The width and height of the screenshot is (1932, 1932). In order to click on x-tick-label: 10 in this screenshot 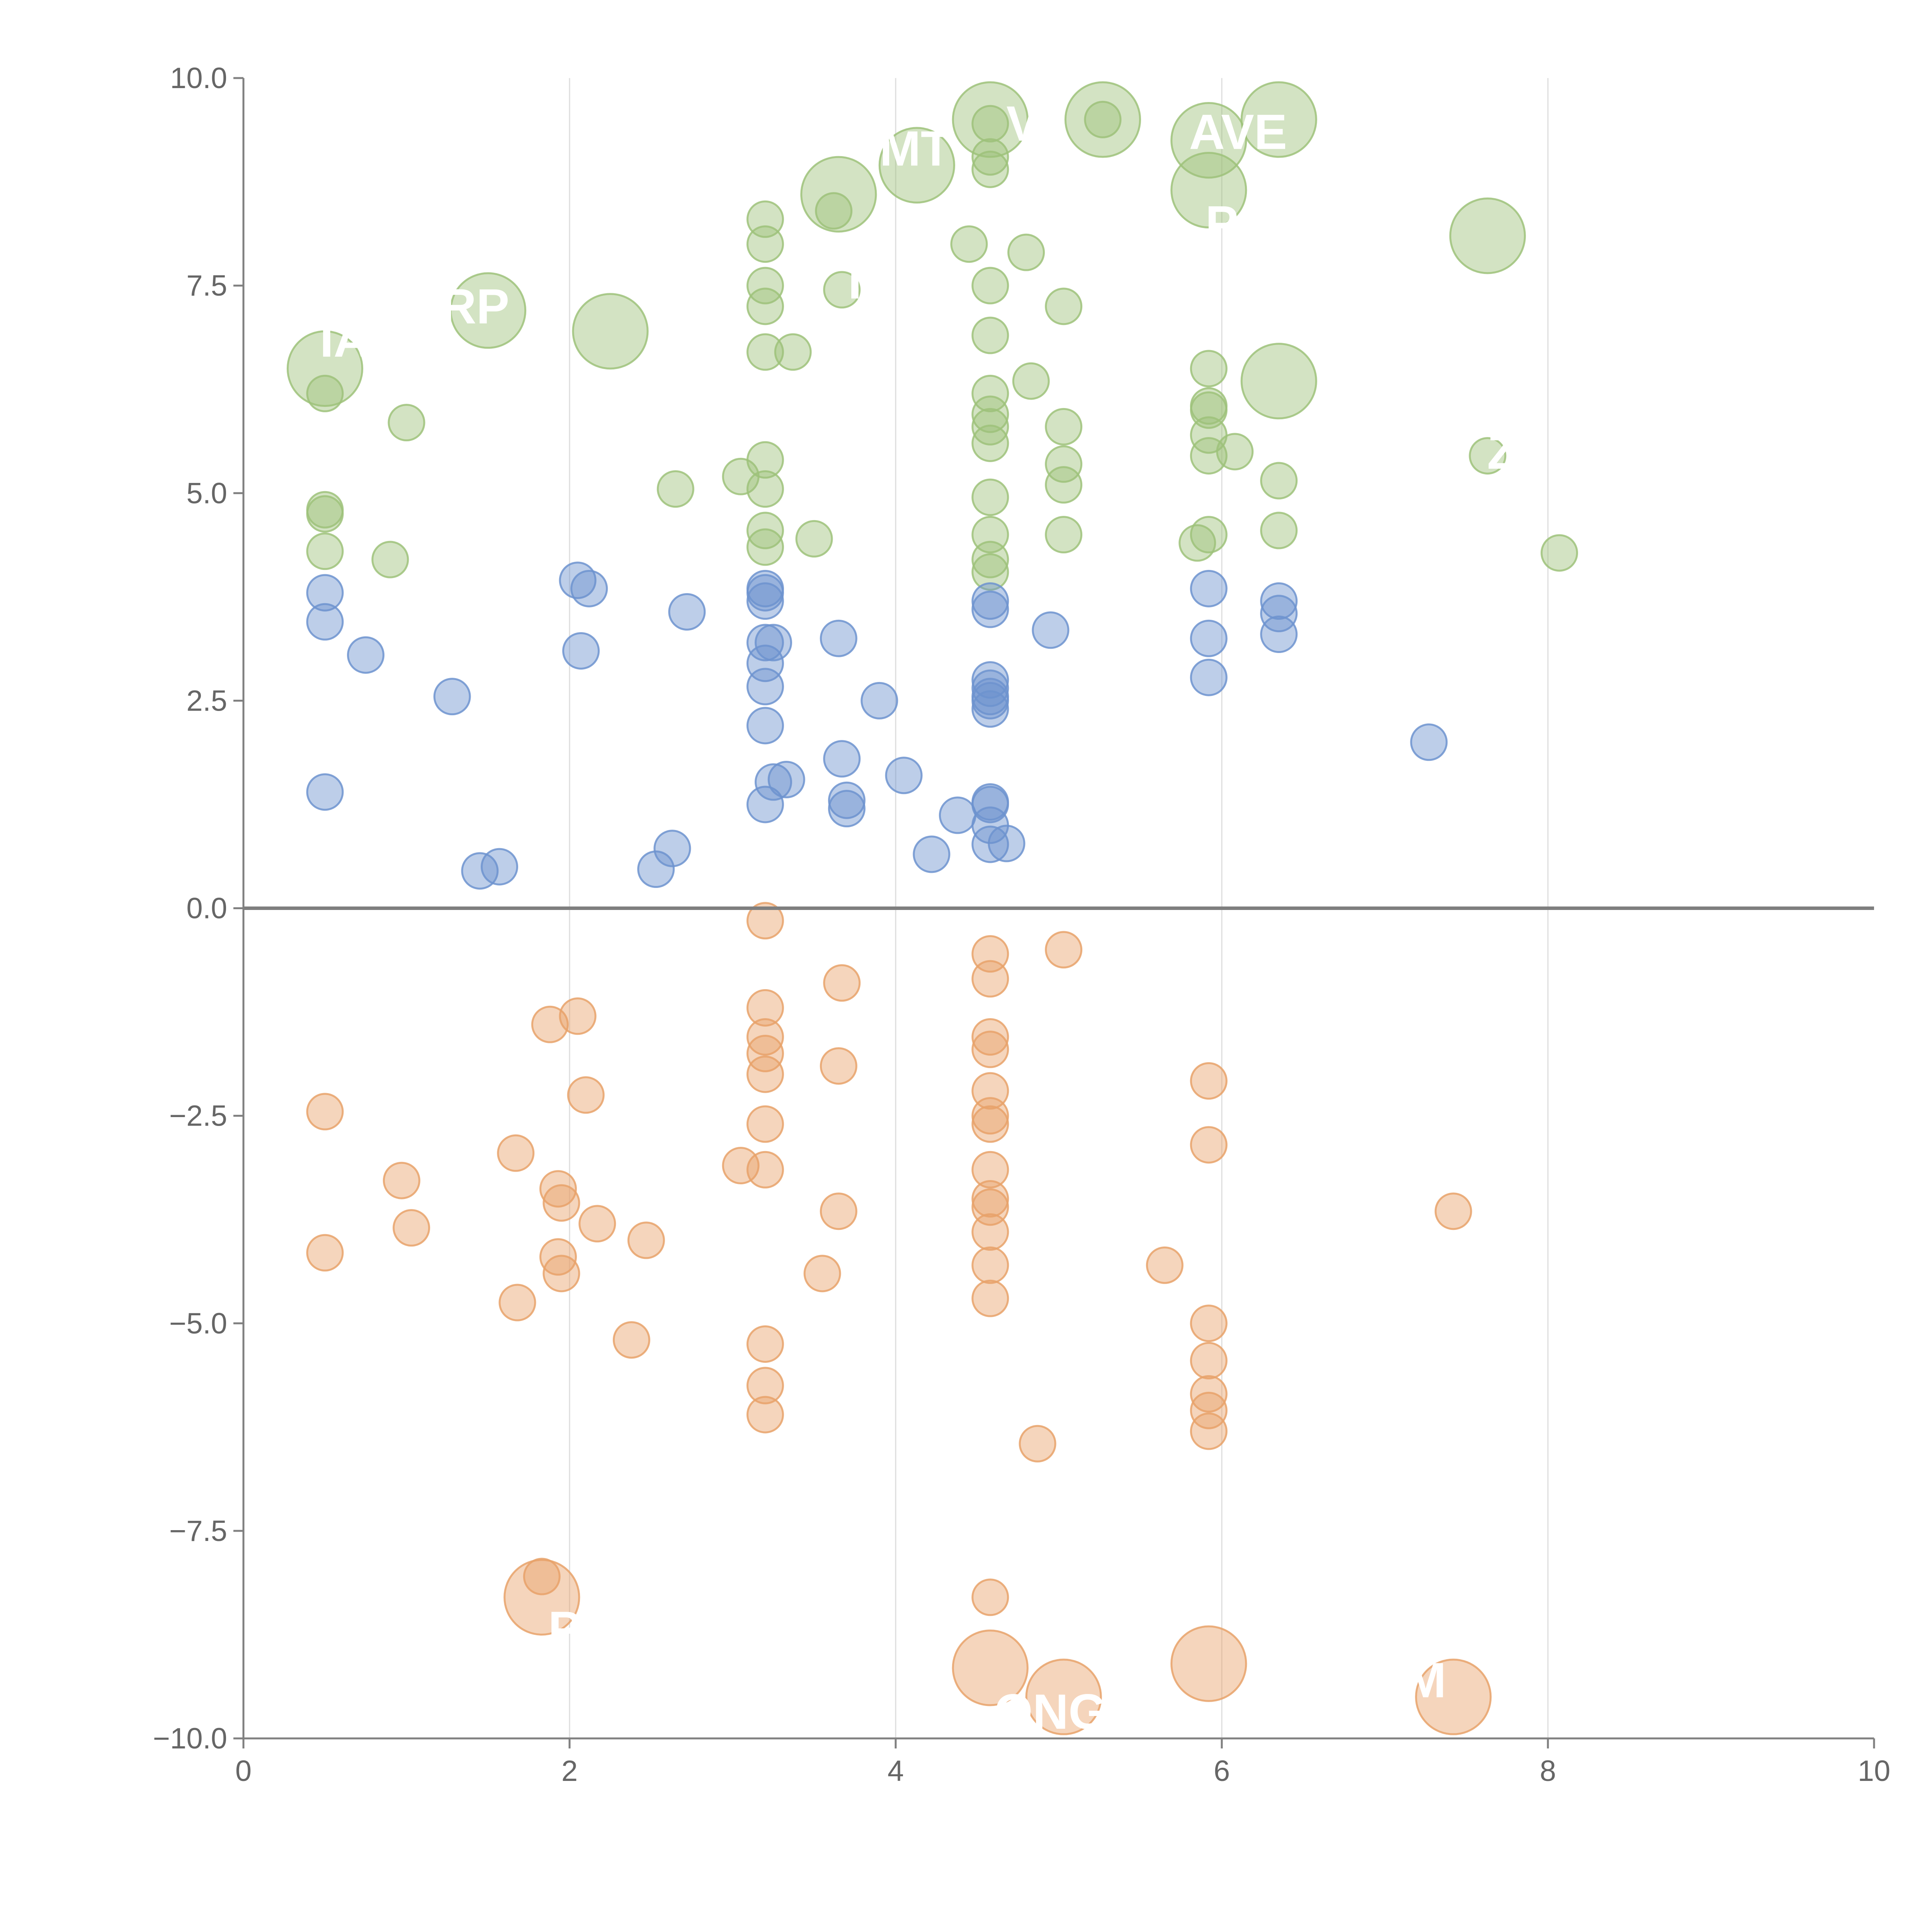, I will do `click(1874, 1771)`.